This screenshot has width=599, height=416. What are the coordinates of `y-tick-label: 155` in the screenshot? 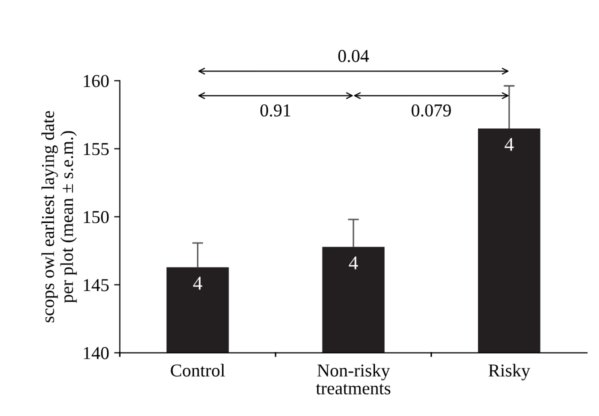 It's located at (96, 149).